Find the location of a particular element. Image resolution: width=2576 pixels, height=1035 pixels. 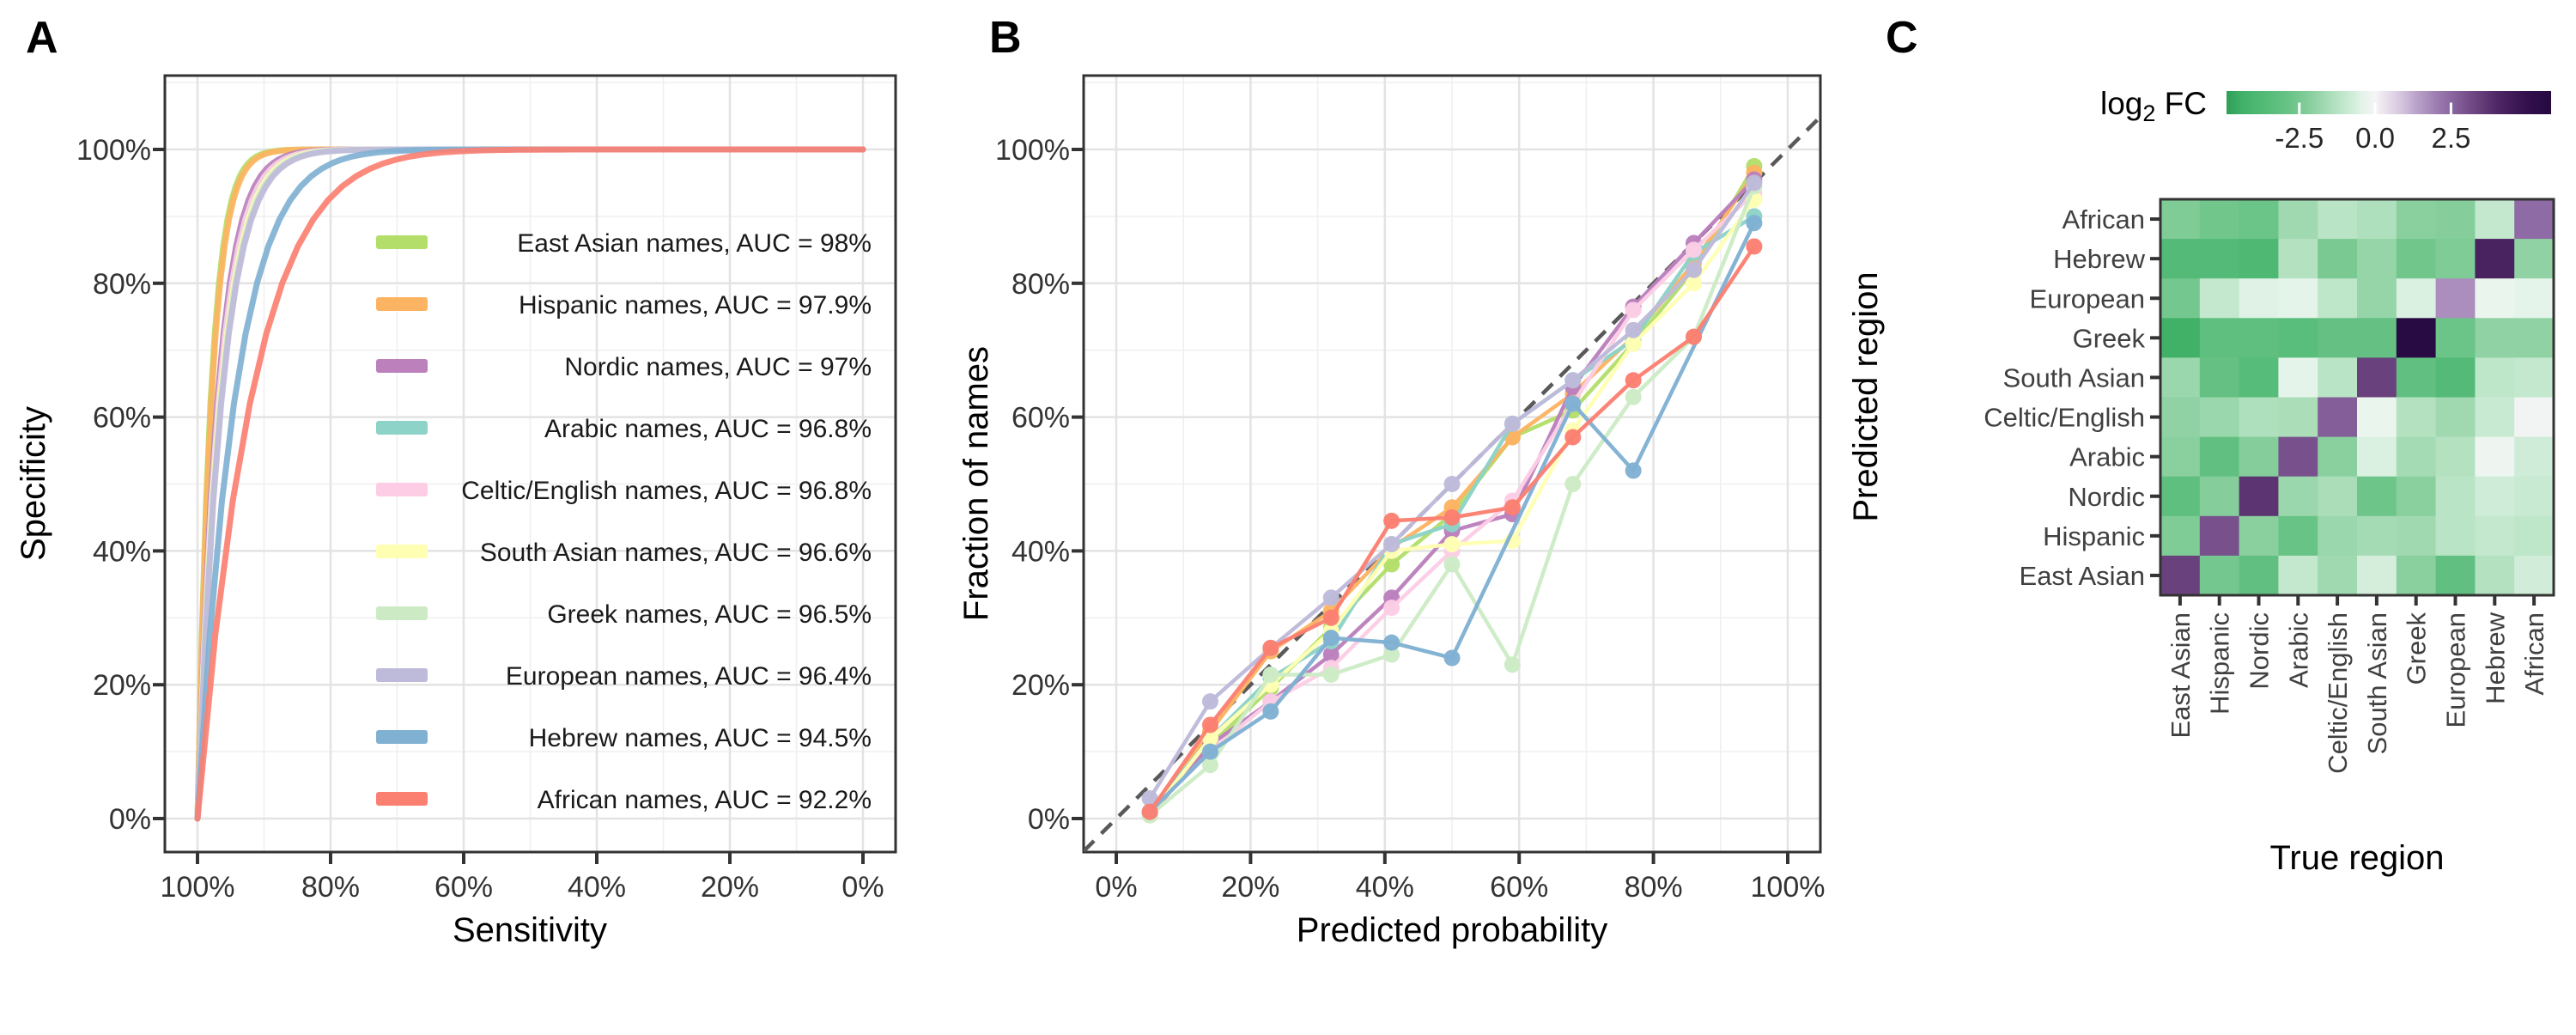

heatmap-cell-south-asian-hispanic is located at coordinates (2219, 377).